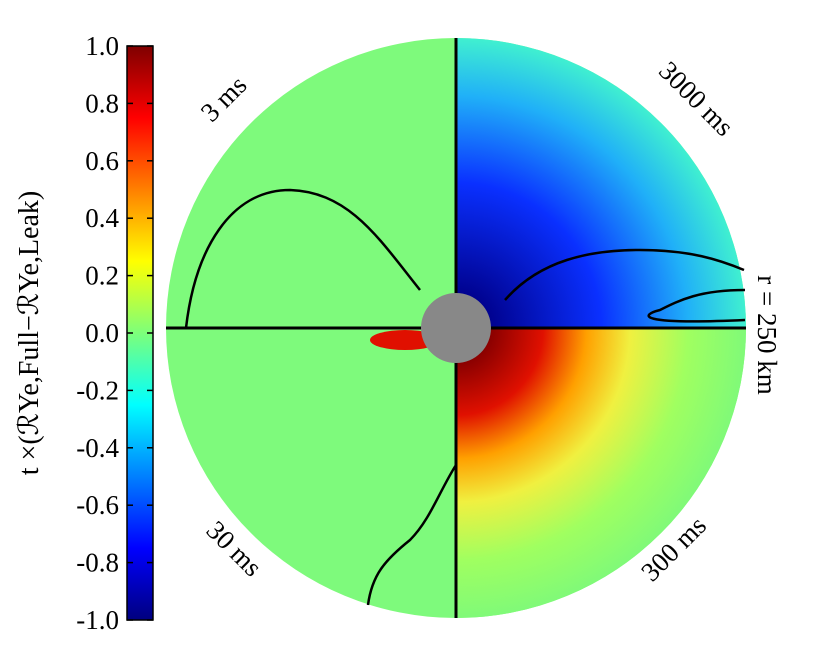 This screenshot has height=657, width=830. What do you see at coordinates (102, 218) in the screenshot?
I see `colorbar-tick-label: 0.4` at bounding box center [102, 218].